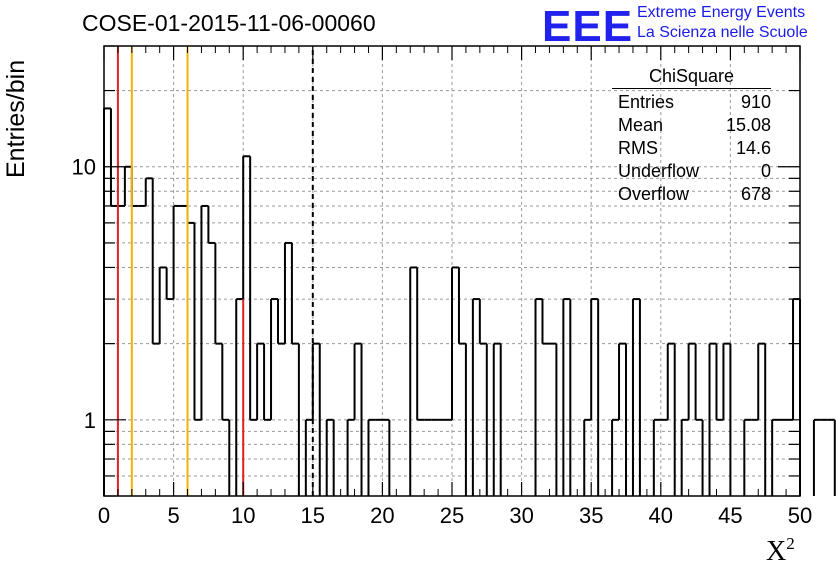 The height and width of the screenshot is (572, 836). Describe the element at coordinates (229, 23) in the screenshot. I see `chart-title: COSE-01-2015-11-06-00060` at that location.